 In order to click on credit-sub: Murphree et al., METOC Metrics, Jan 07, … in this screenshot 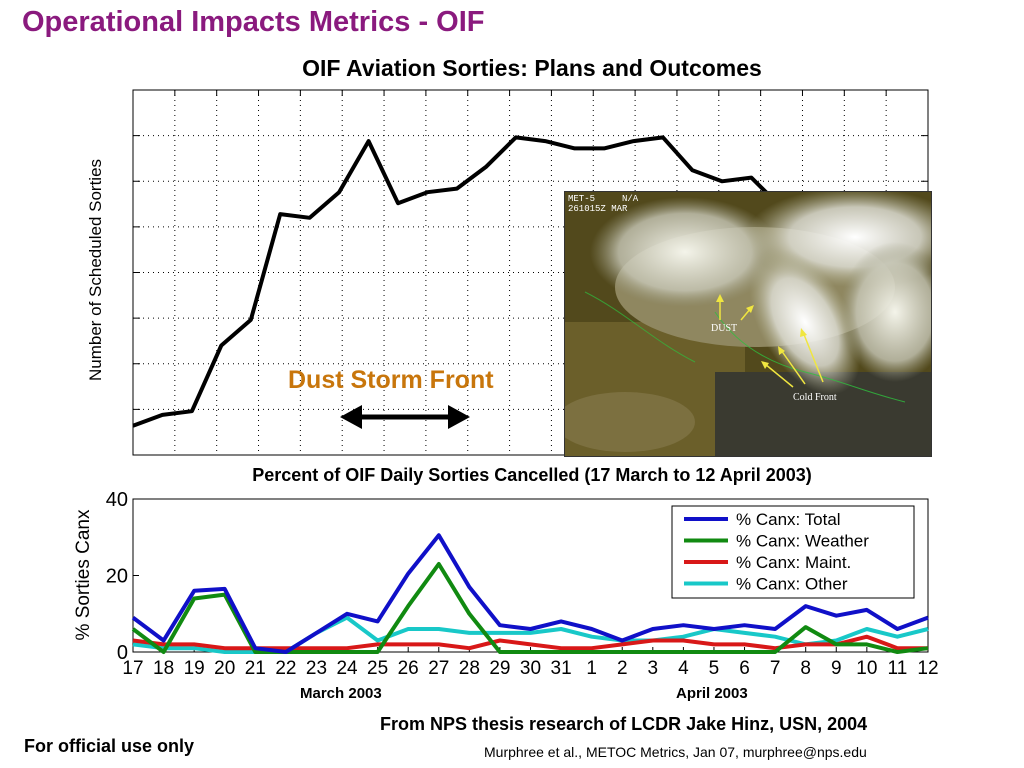, I will do `click(675, 752)`.